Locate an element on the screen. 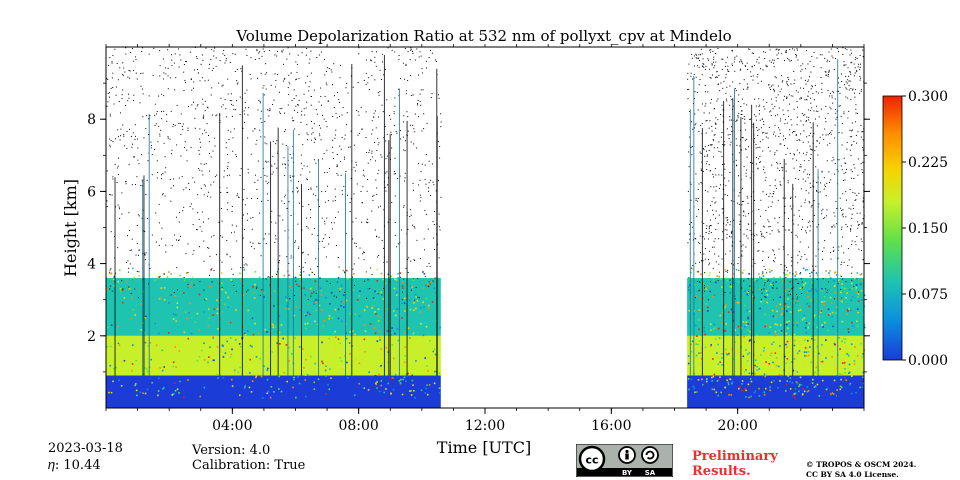 This screenshot has height=480, width=960. sa-icon is located at coordinates (650, 455).